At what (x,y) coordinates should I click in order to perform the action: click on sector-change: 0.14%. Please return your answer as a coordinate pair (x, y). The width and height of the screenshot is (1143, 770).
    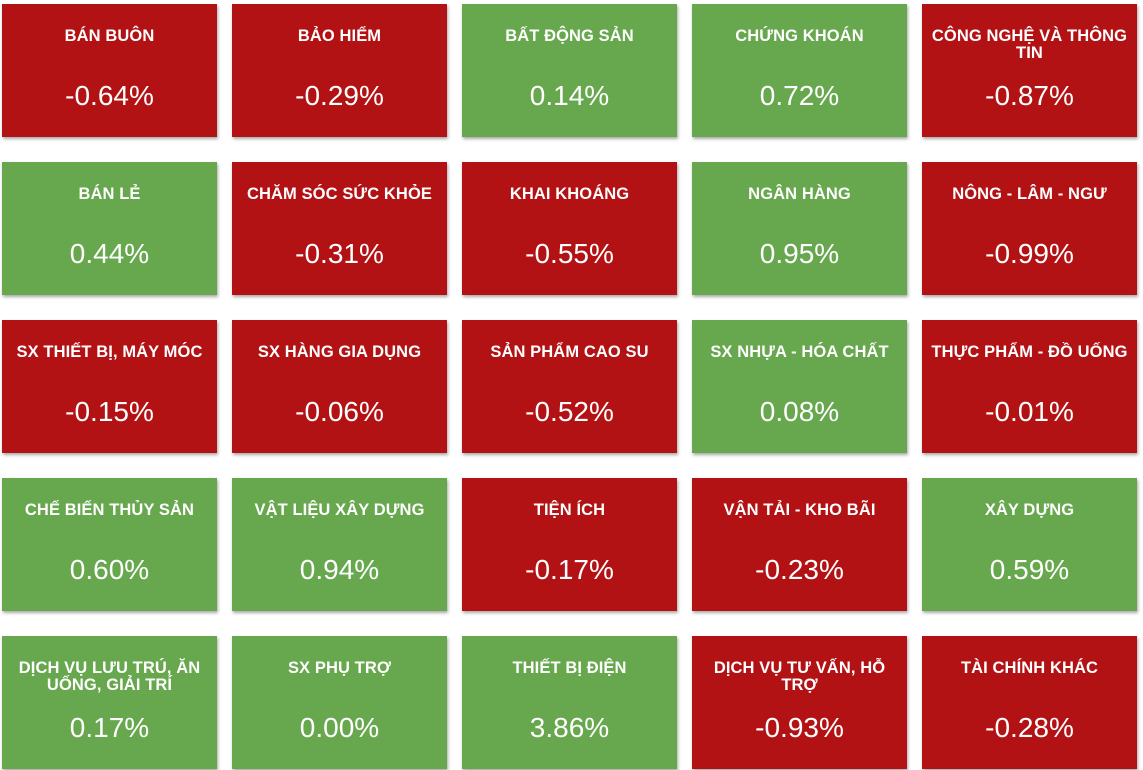
    Looking at the image, I should click on (569, 95).